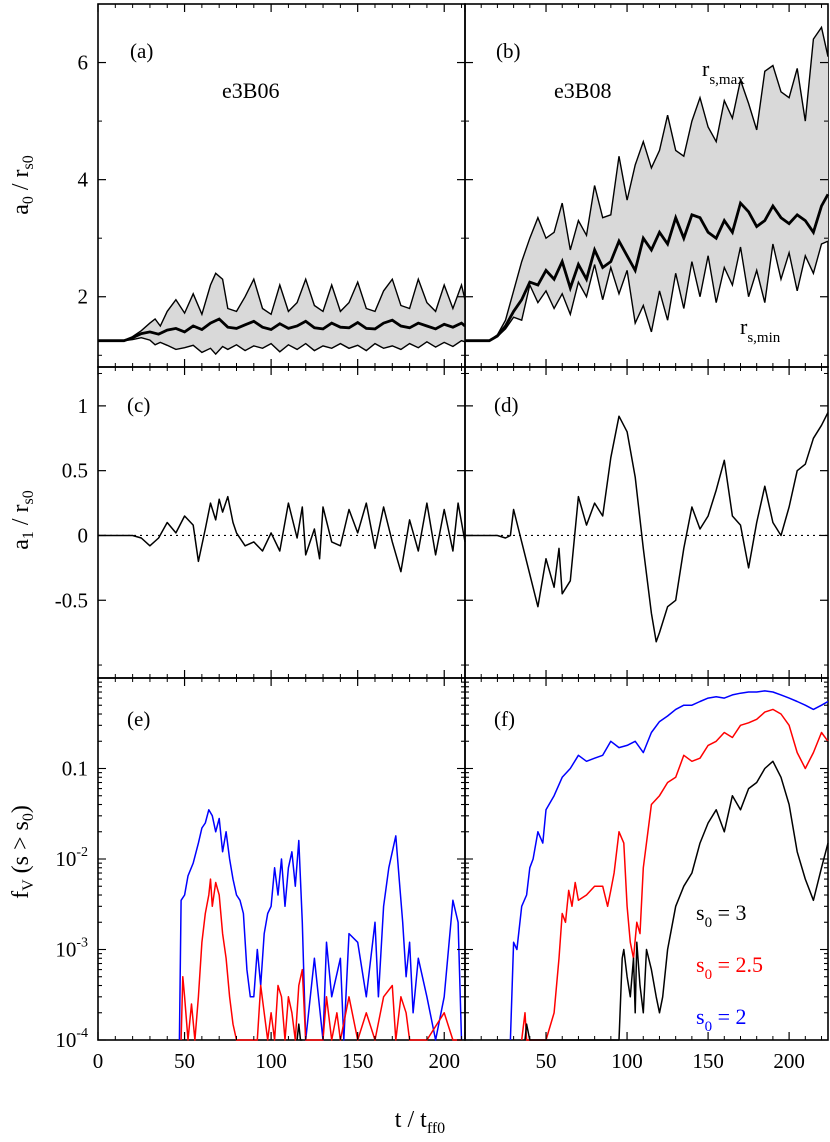  Describe the element at coordinates (138, 719) in the screenshot. I see `panel-e-label: (e)` at that location.